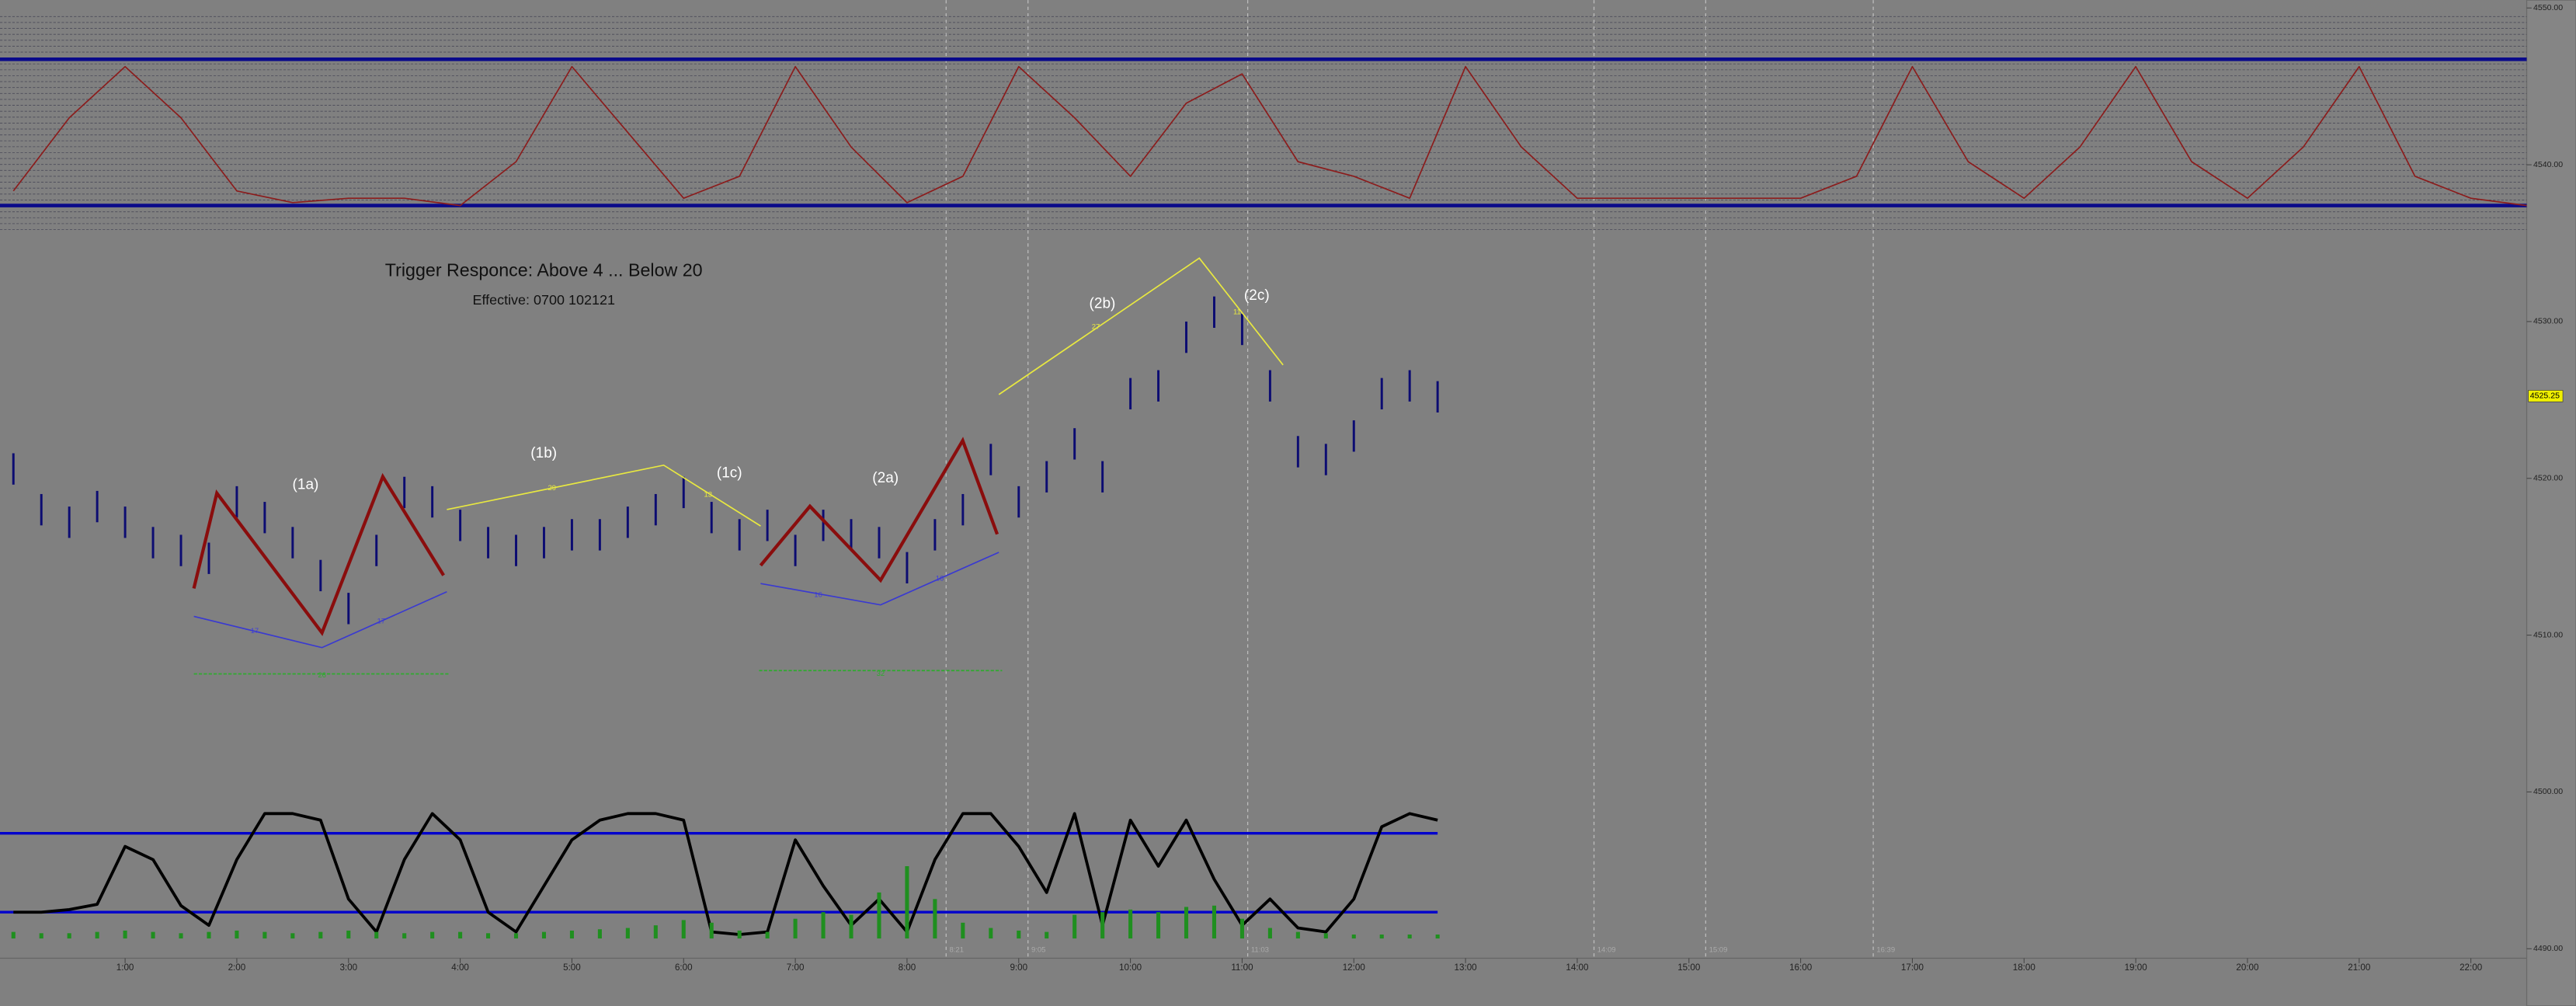 The width and height of the screenshot is (2576, 1006). Describe the element at coordinates (322, 675) in the screenshot. I see `annotation: 26` at that location.